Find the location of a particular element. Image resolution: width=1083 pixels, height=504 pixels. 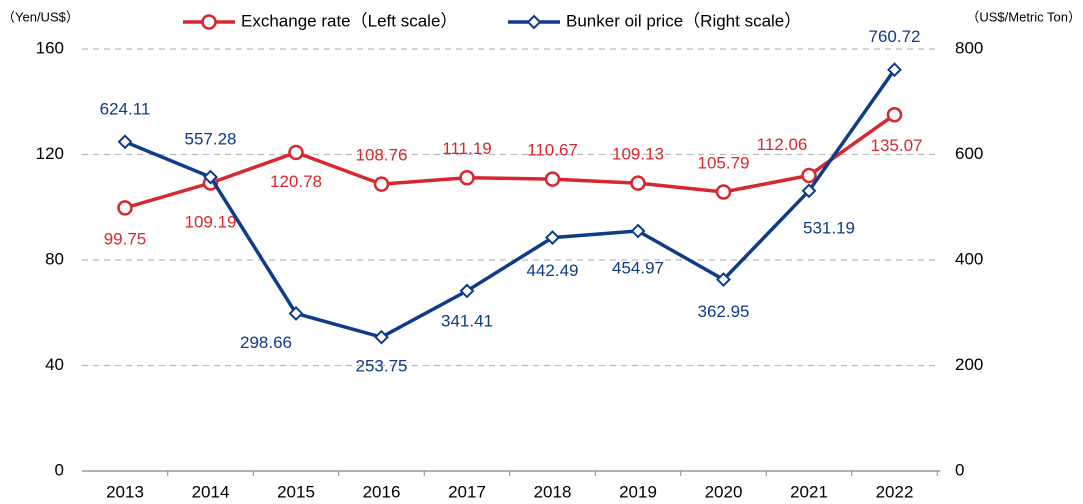

data-label: 341.41 is located at coordinates (467, 320).